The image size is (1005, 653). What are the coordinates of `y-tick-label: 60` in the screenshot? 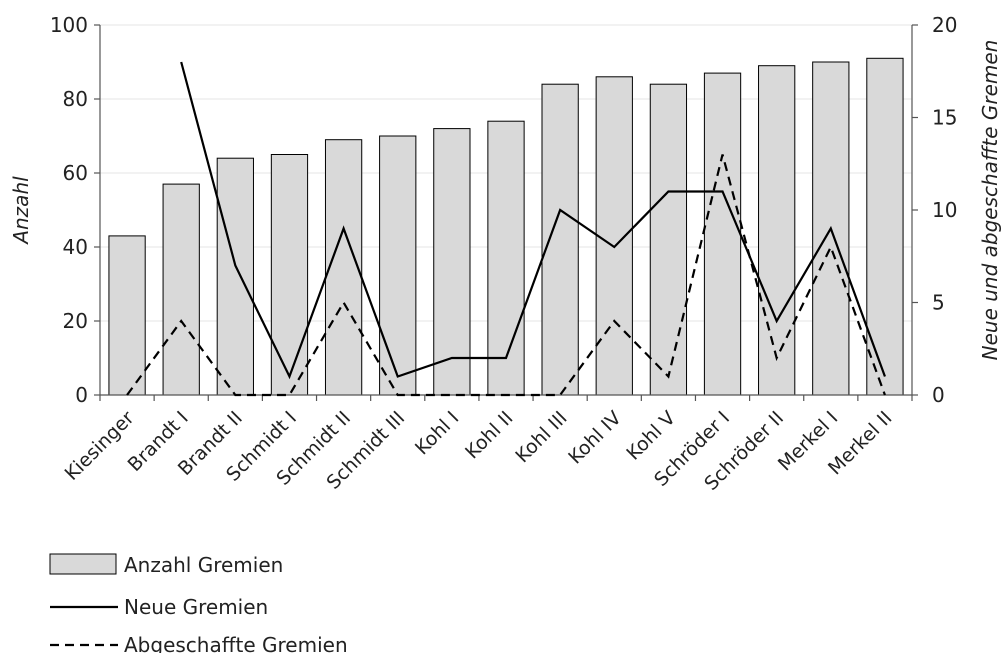 It's located at (75, 173).